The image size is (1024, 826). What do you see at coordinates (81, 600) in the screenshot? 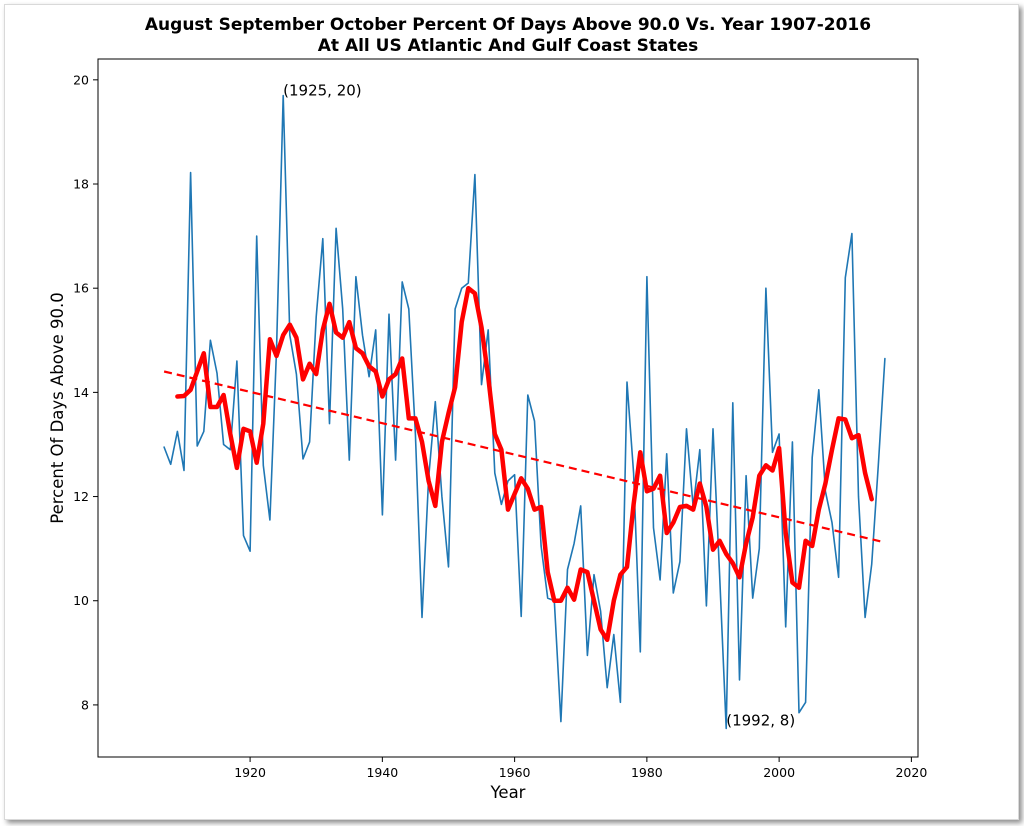
I see `y-tick-label: 10` at bounding box center [81, 600].